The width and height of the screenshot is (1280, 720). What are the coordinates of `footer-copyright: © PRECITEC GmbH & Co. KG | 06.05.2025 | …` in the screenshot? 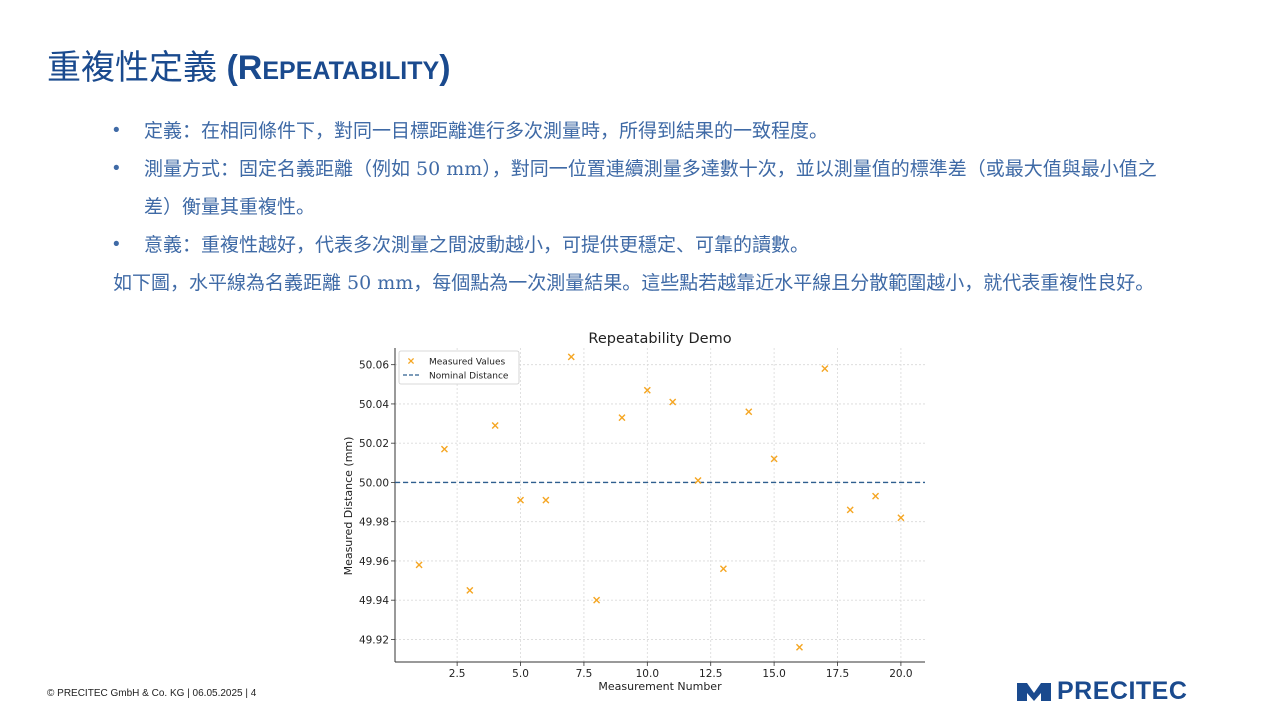 It's located at (152, 693).